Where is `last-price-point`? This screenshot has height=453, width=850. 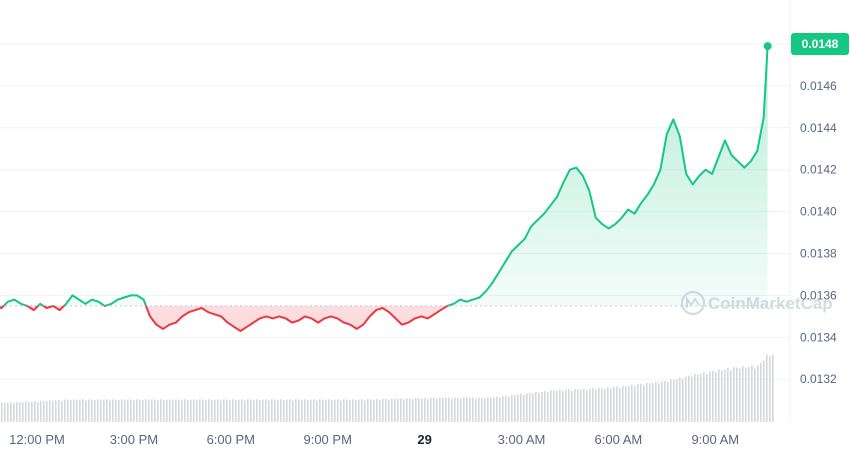
last-price-point is located at coordinates (767, 46).